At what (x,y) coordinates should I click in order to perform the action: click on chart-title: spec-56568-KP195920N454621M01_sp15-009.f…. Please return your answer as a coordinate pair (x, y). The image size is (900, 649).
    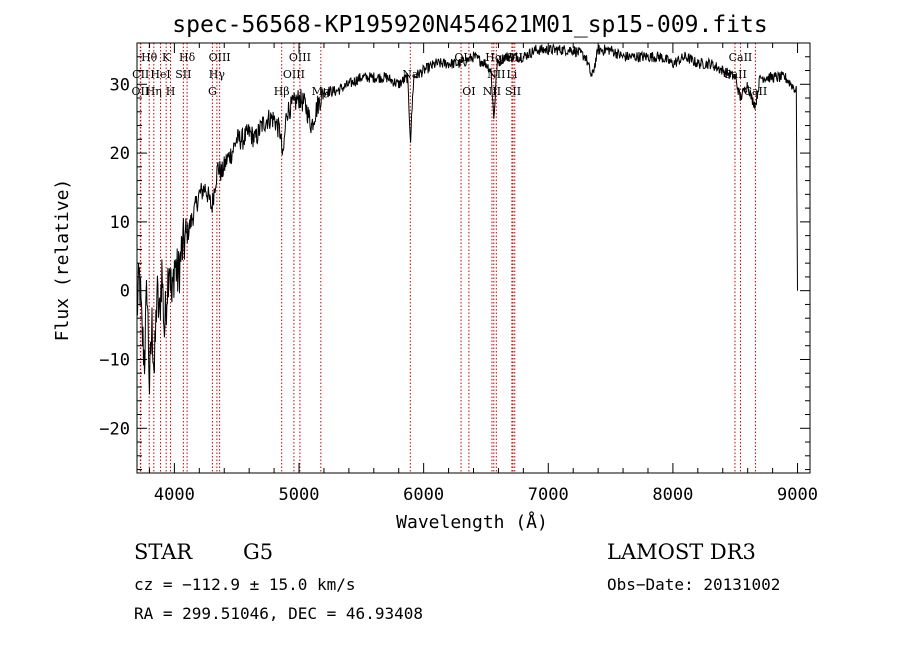
    Looking at the image, I should click on (469, 25).